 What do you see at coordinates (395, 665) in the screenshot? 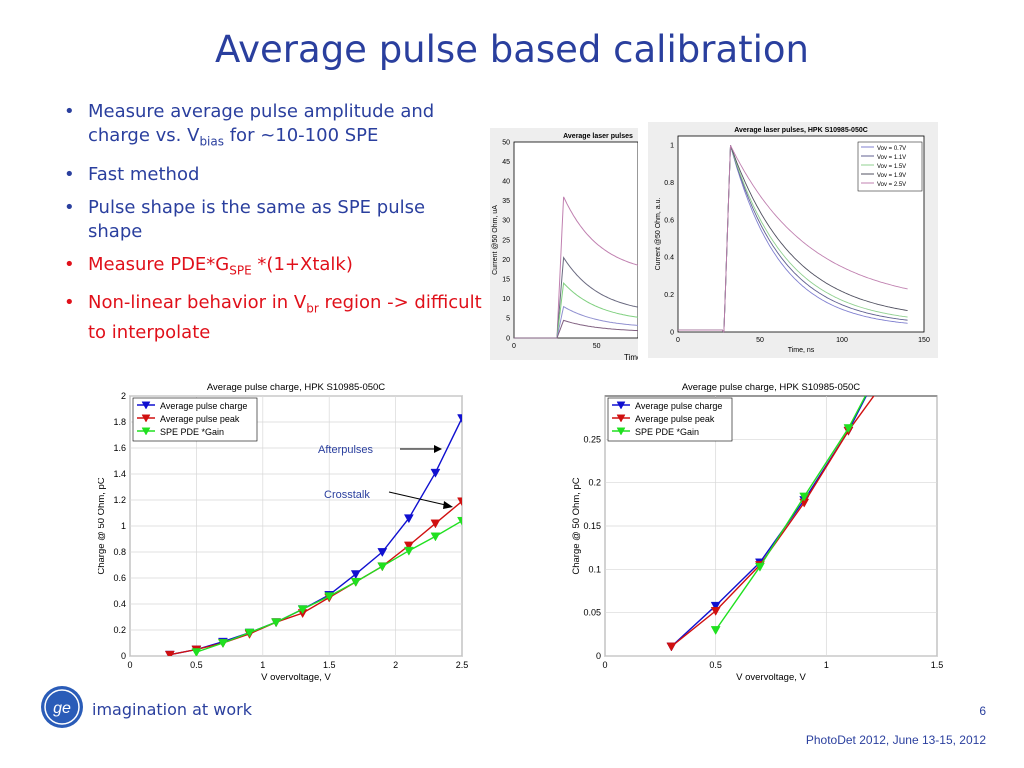
I see `x-tick-label: 2` at bounding box center [395, 665].